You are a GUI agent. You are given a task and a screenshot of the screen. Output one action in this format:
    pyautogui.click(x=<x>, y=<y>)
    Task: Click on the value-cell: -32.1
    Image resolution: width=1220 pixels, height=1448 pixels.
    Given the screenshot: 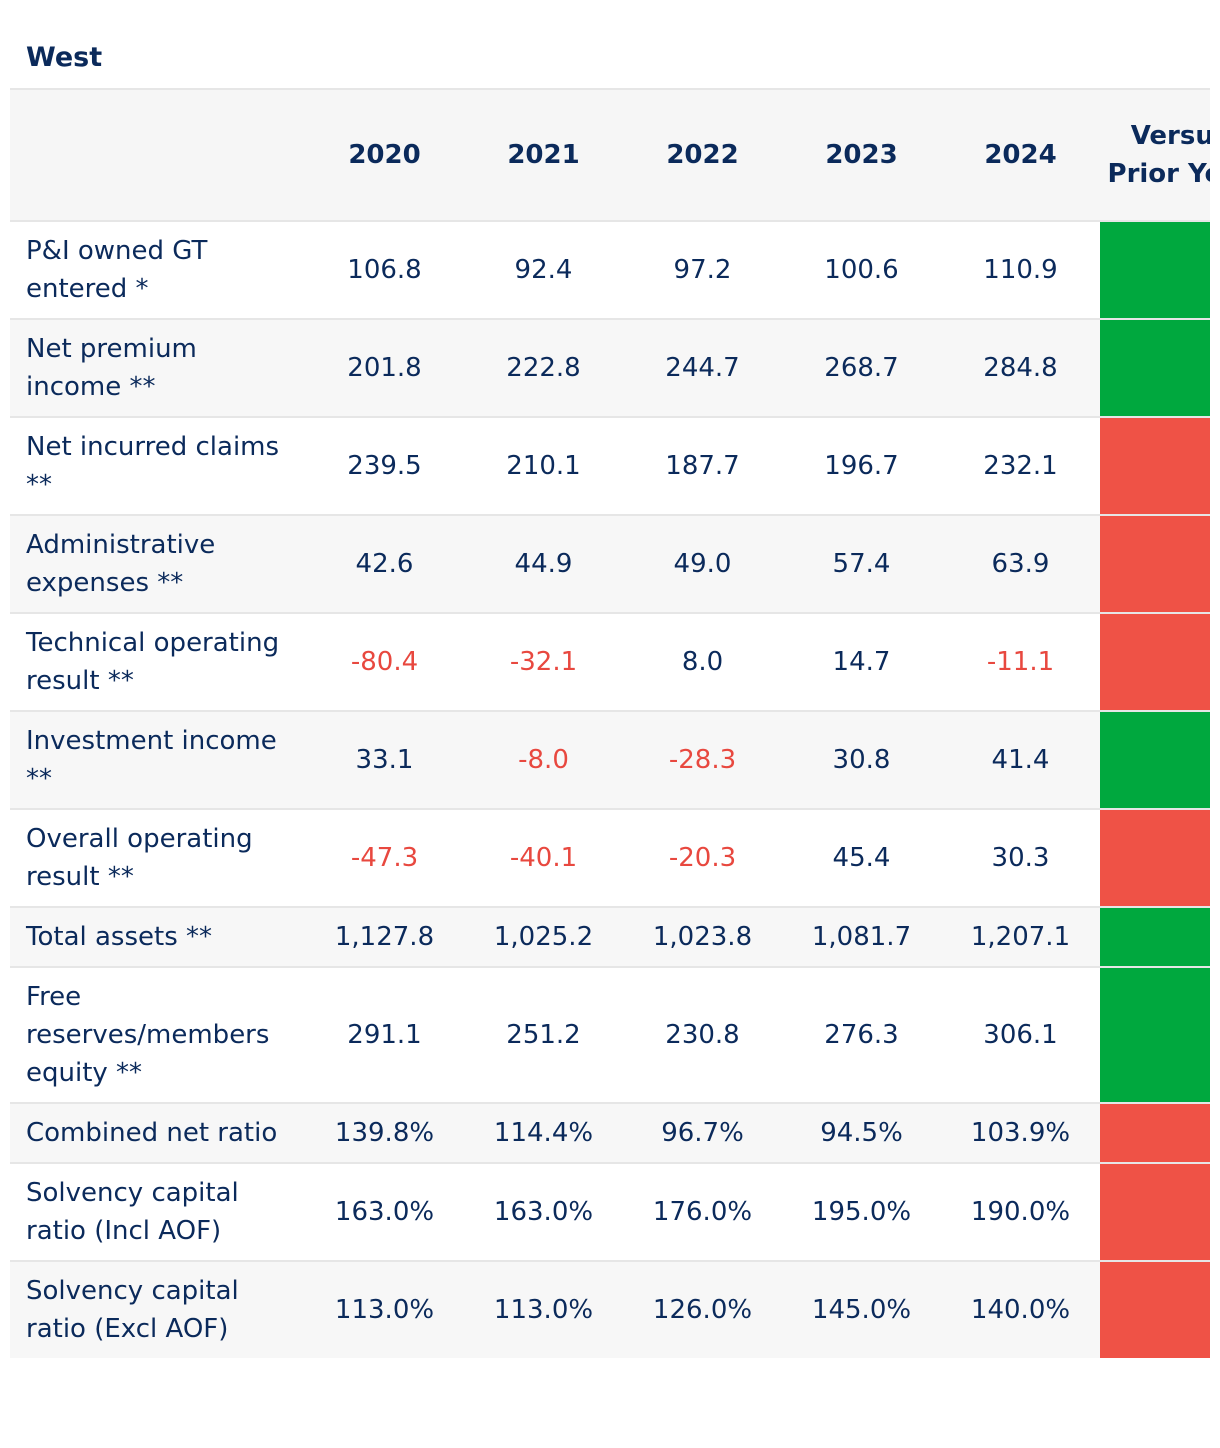 What is the action you would take?
    pyautogui.click(x=543, y=661)
    